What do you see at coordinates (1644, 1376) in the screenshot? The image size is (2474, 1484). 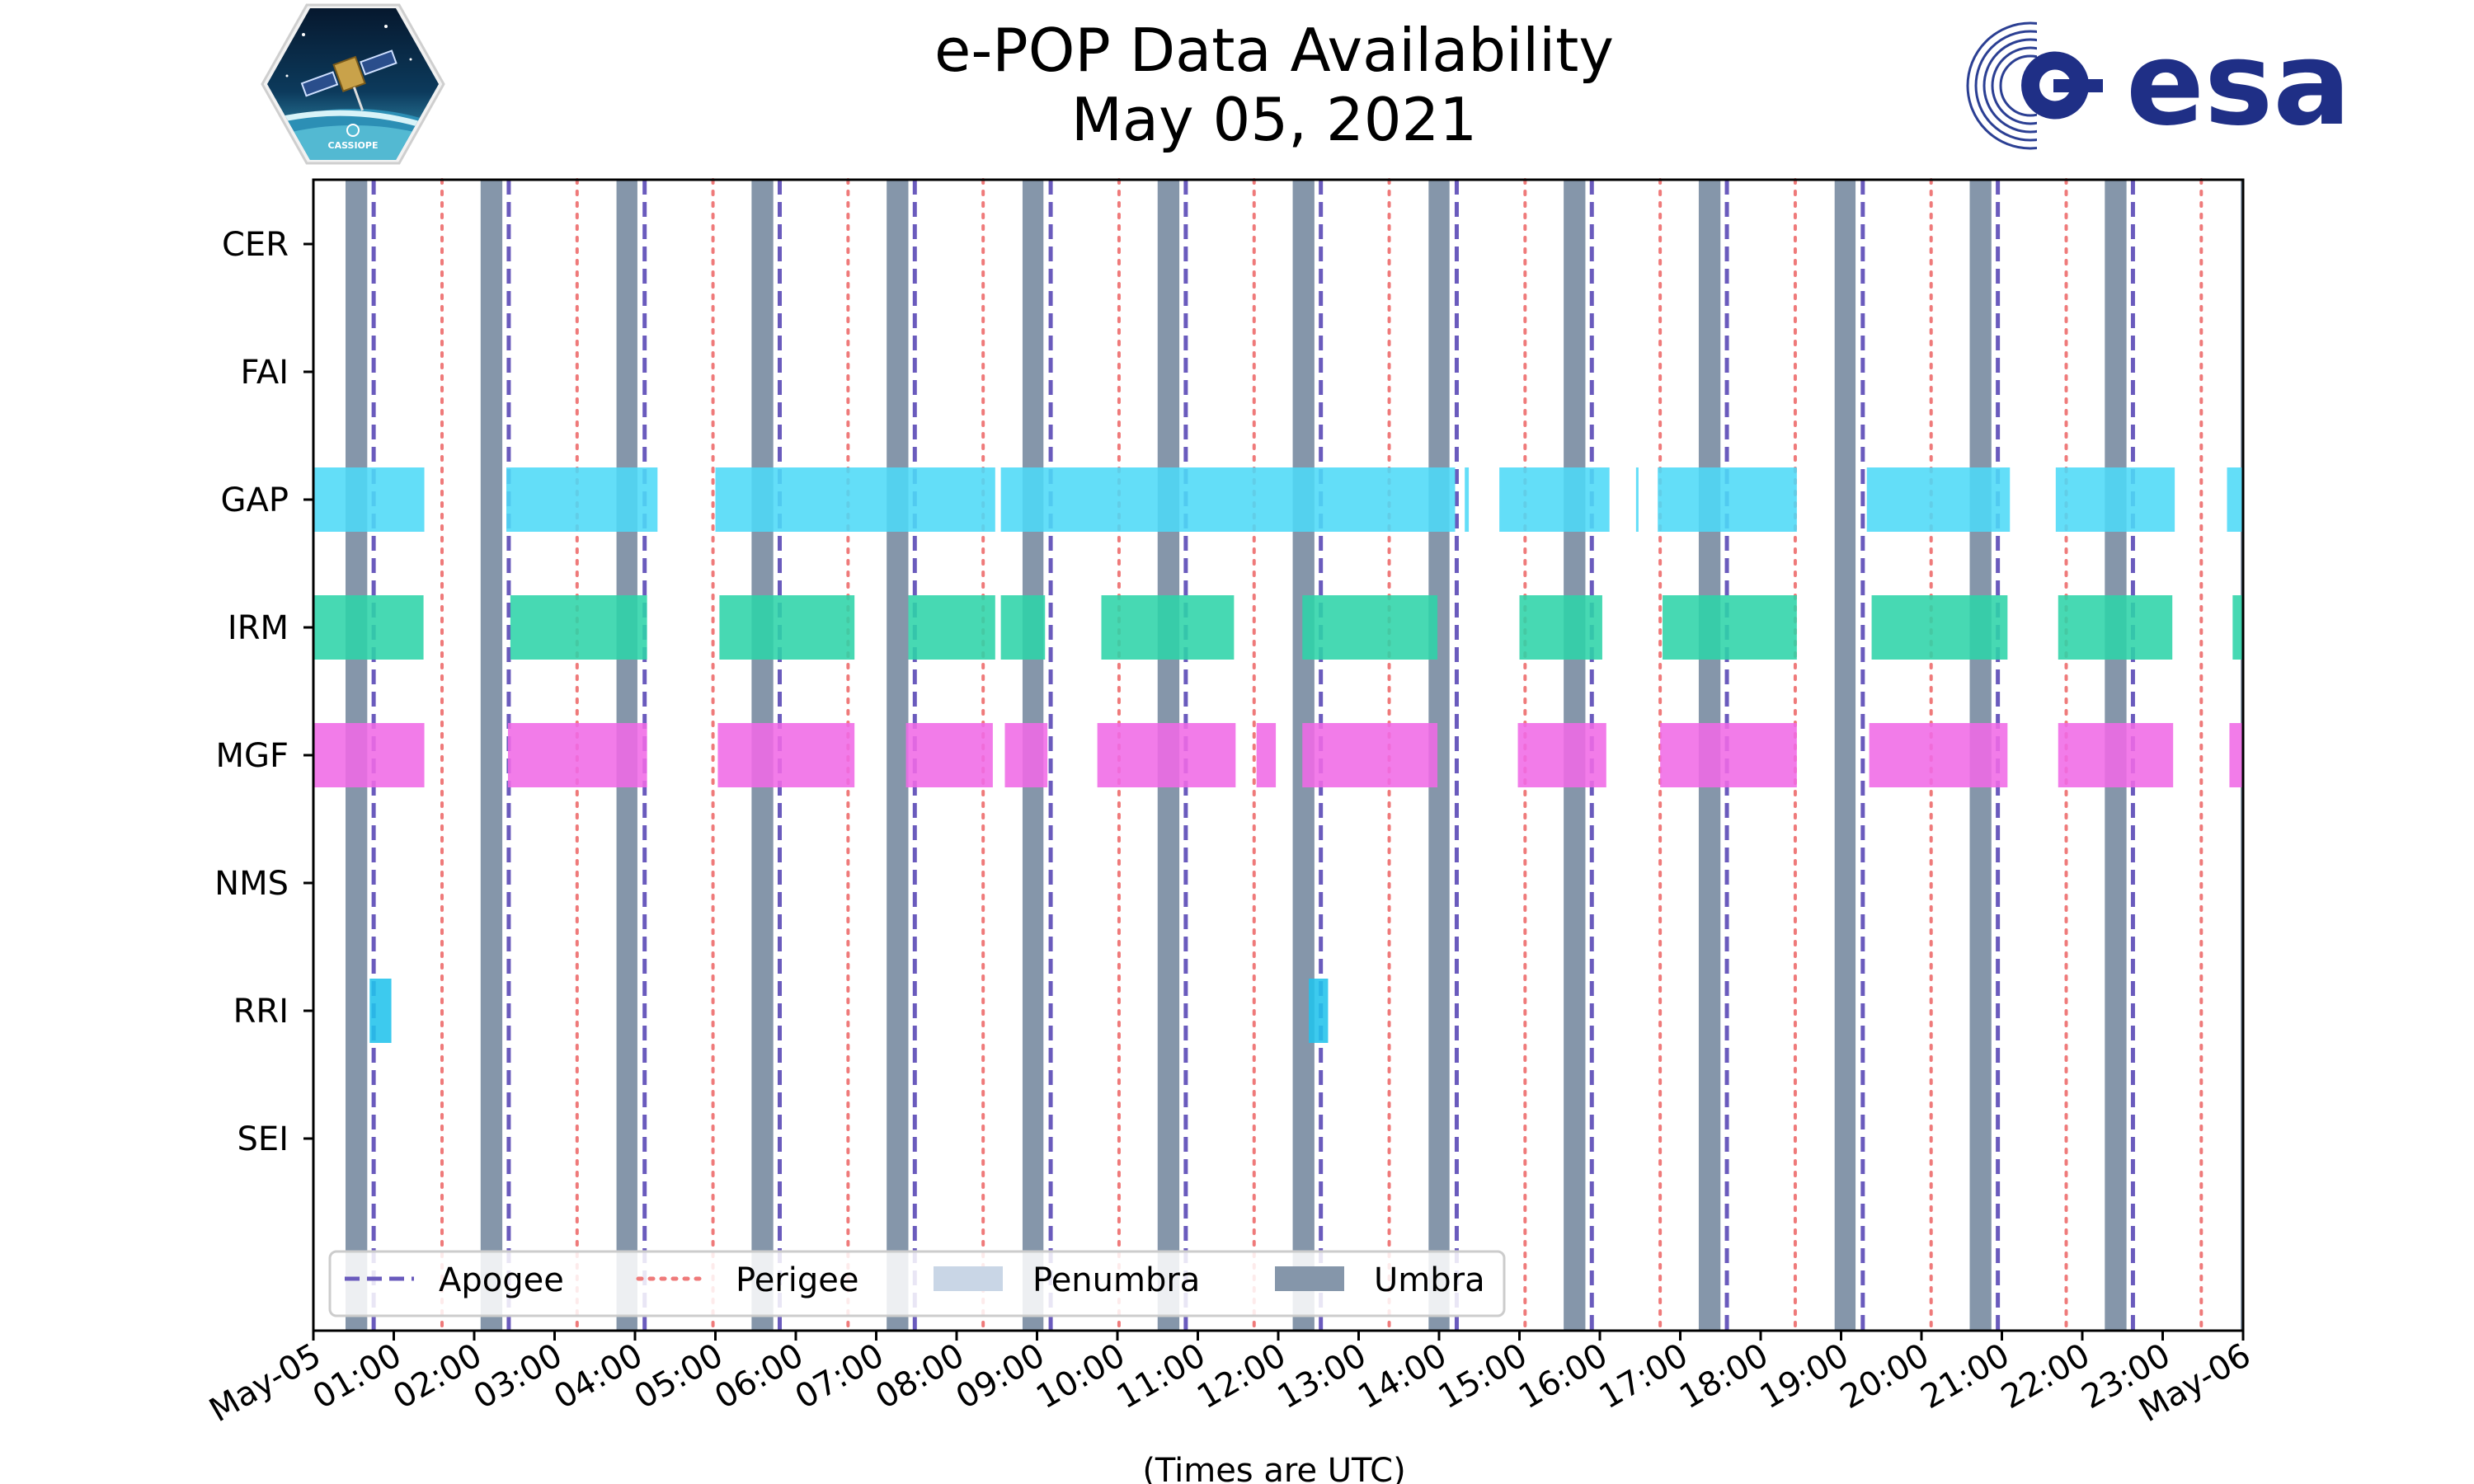 I see `x-tick-label-17: 17:00` at bounding box center [1644, 1376].